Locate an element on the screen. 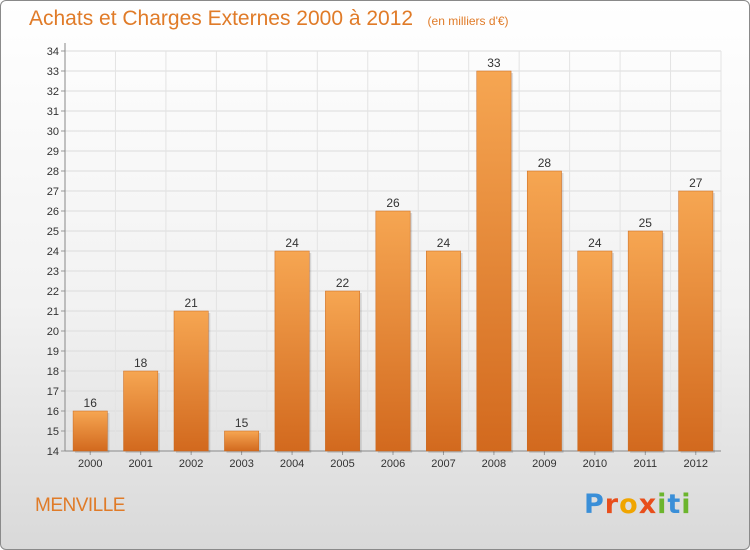 The height and width of the screenshot is (550, 750). brand-letter: x is located at coordinates (648, 504).